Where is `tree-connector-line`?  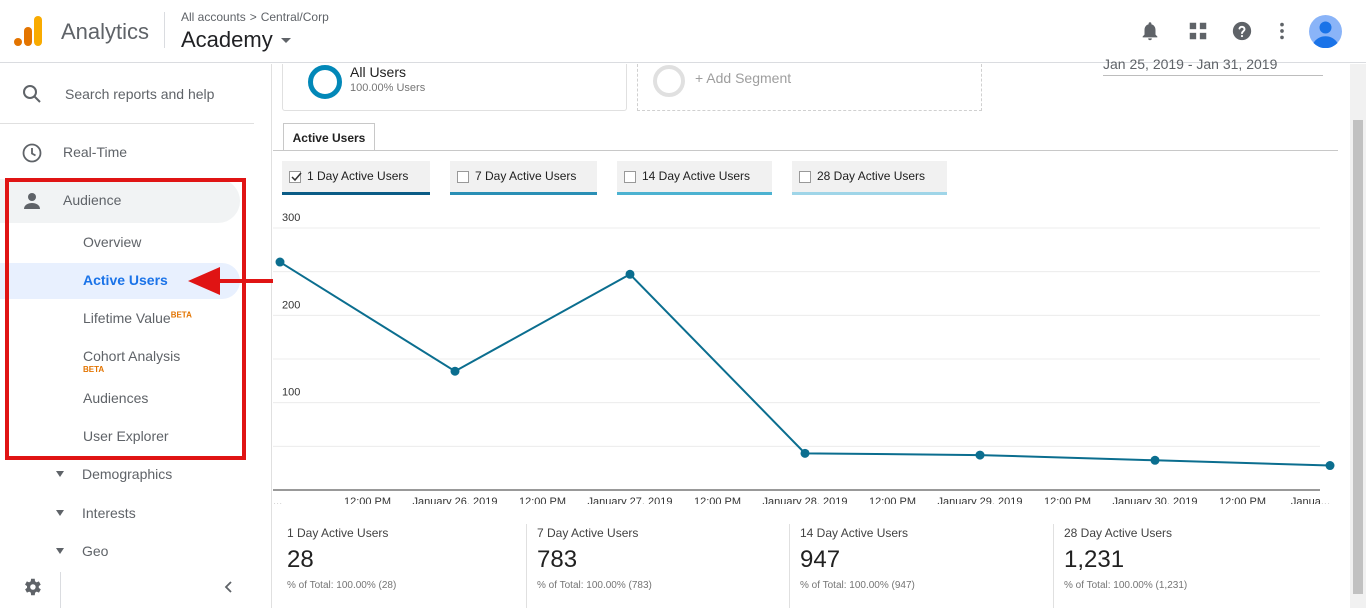
tree-connector-line is located at coordinates (60, 590).